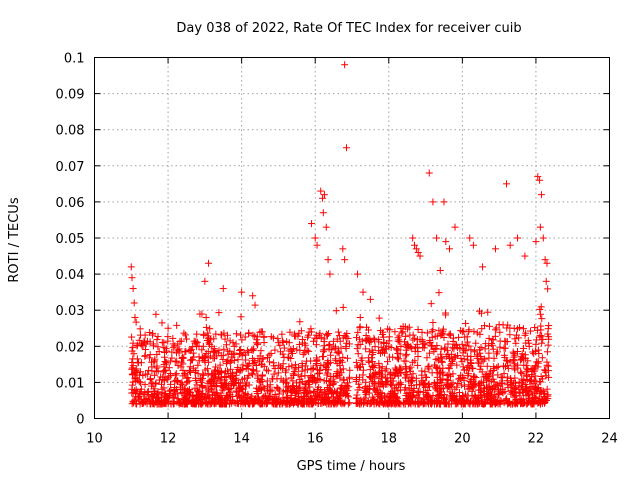 This screenshot has width=640, height=480. Describe the element at coordinates (315, 439) in the screenshot. I see `x-tick-label: 16` at that location.